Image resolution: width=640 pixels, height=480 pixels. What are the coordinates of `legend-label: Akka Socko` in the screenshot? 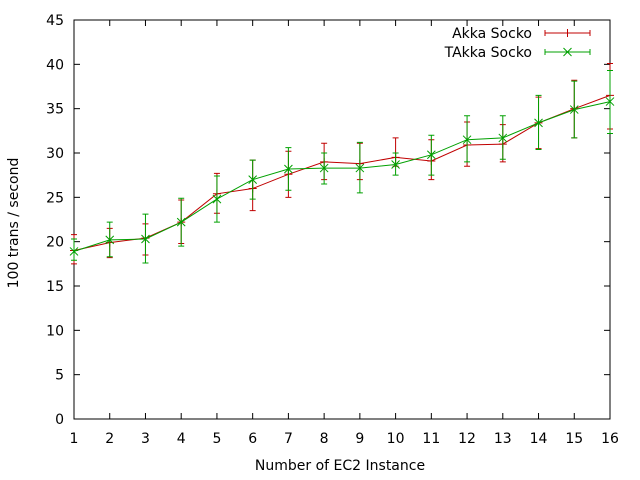 It's located at (492, 34).